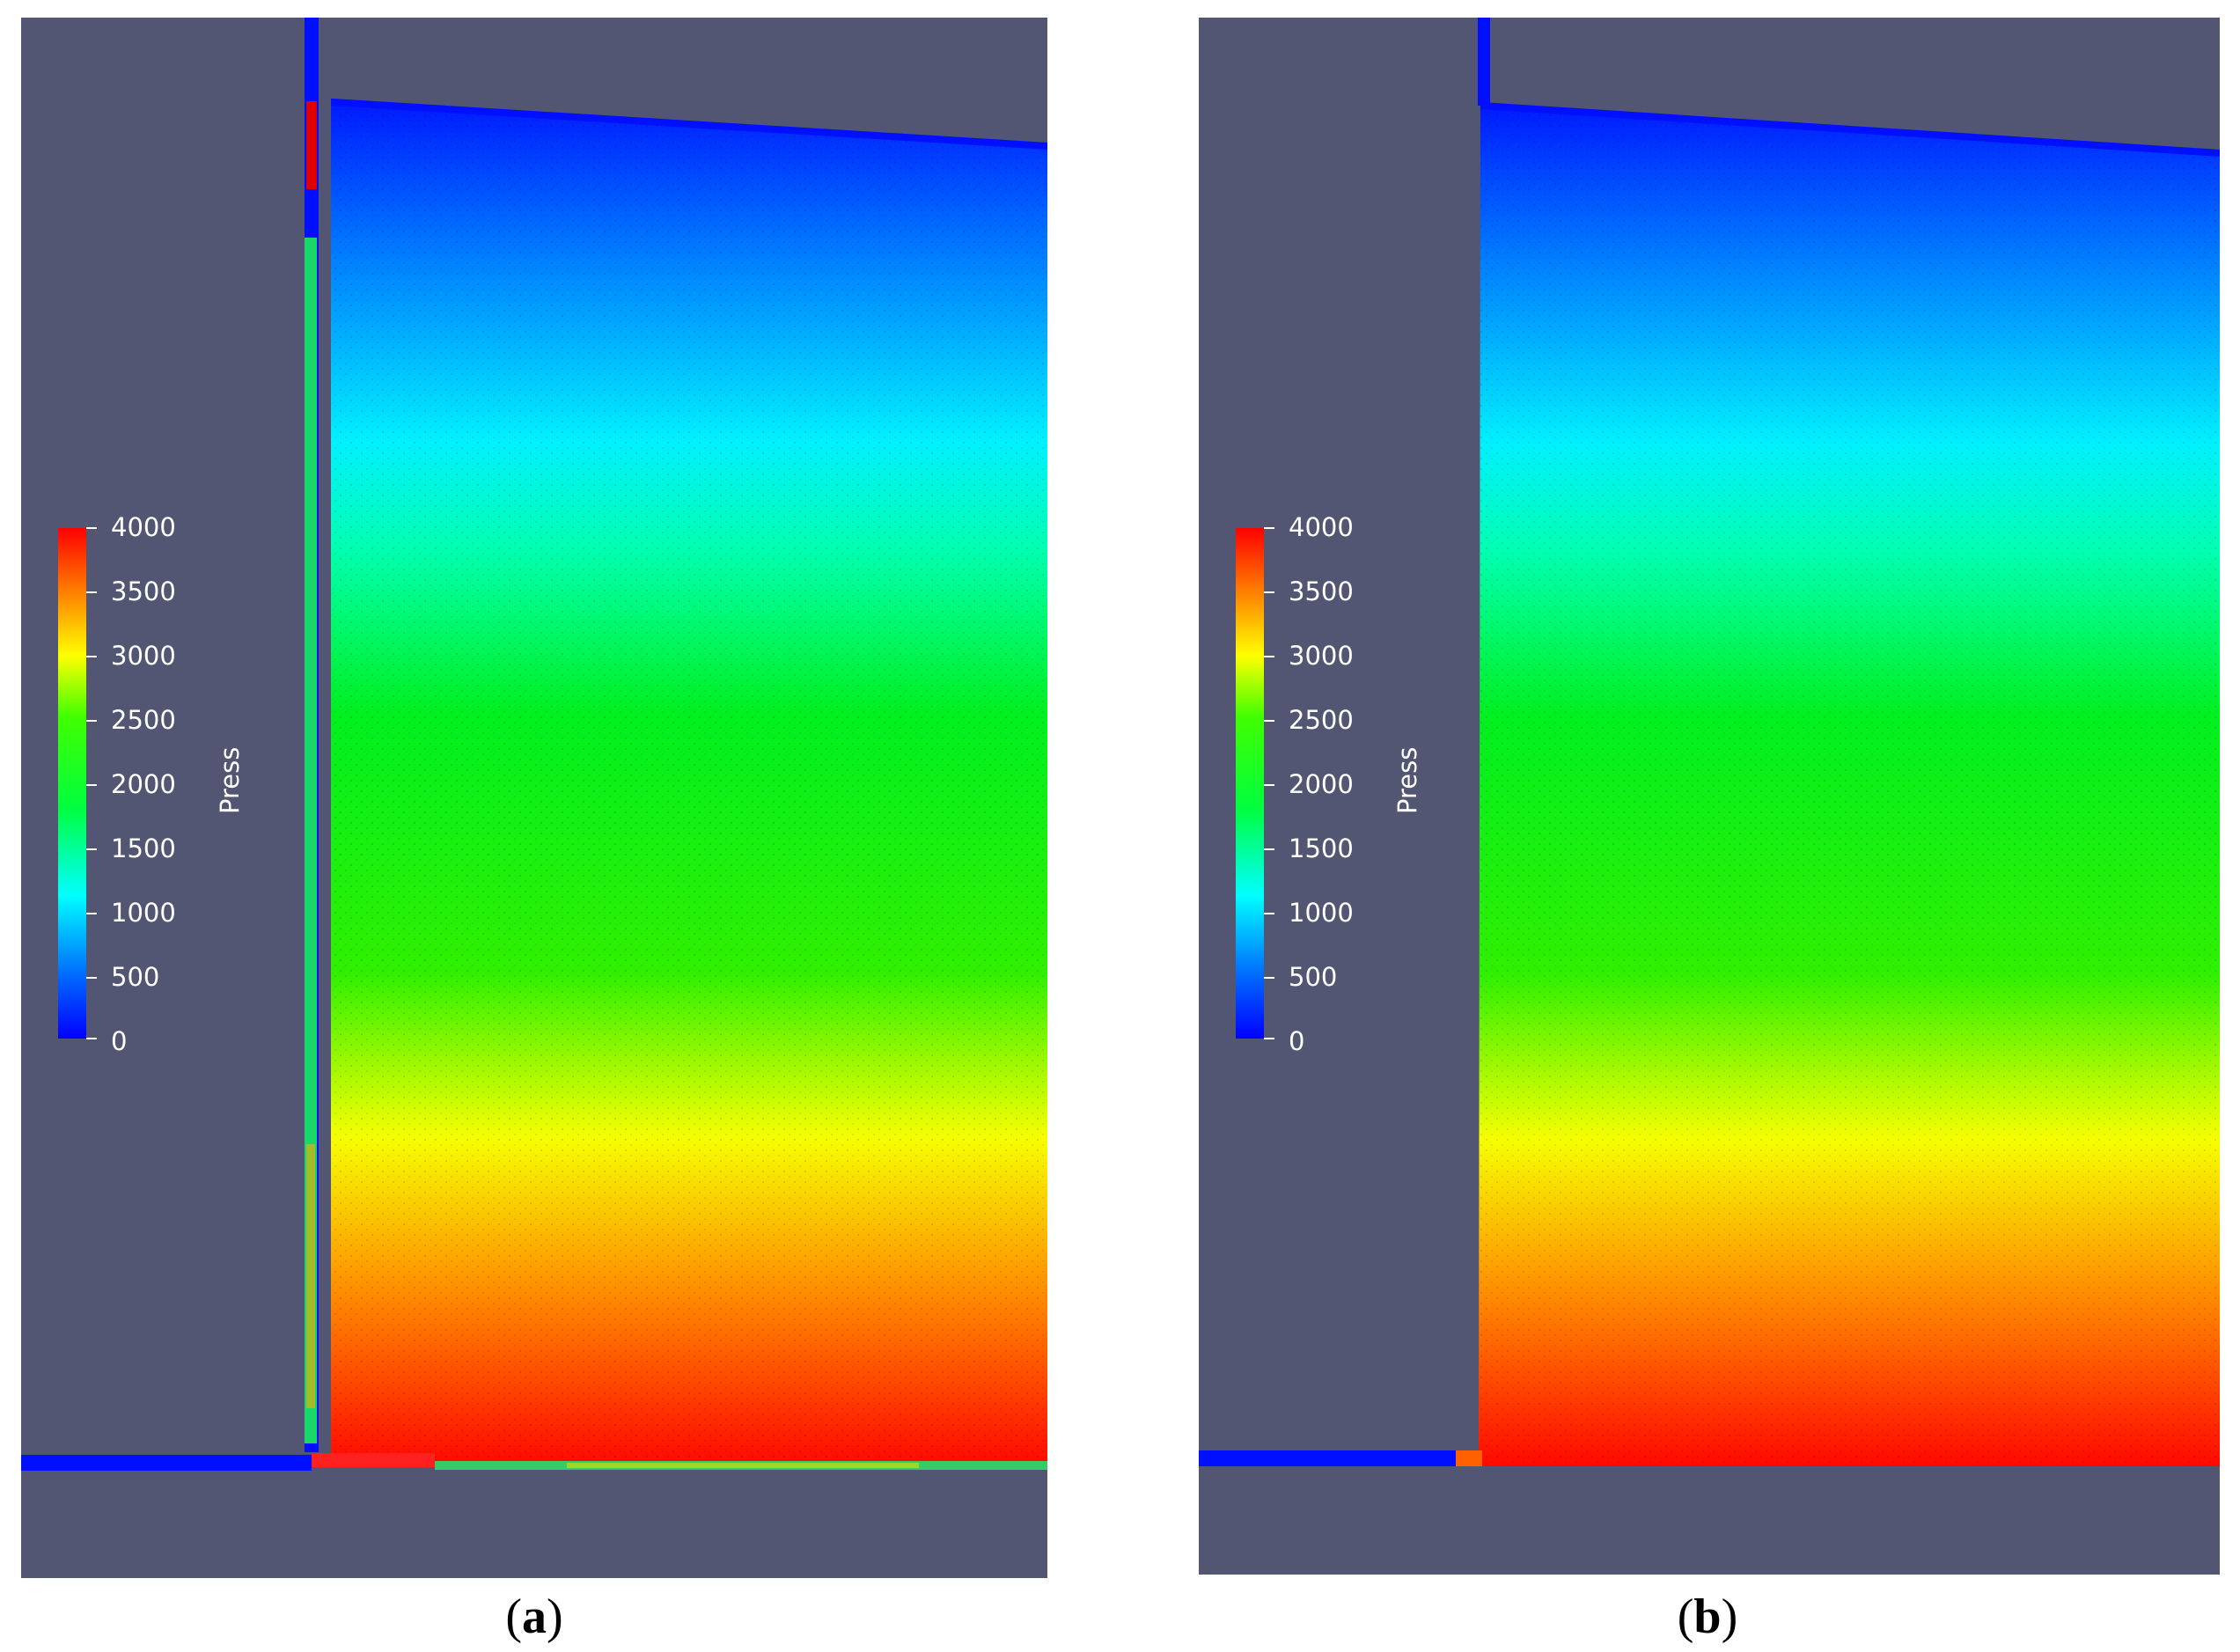 The width and height of the screenshot is (2240, 1652). I want to click on caption-a: (a), so click(534, 1617).